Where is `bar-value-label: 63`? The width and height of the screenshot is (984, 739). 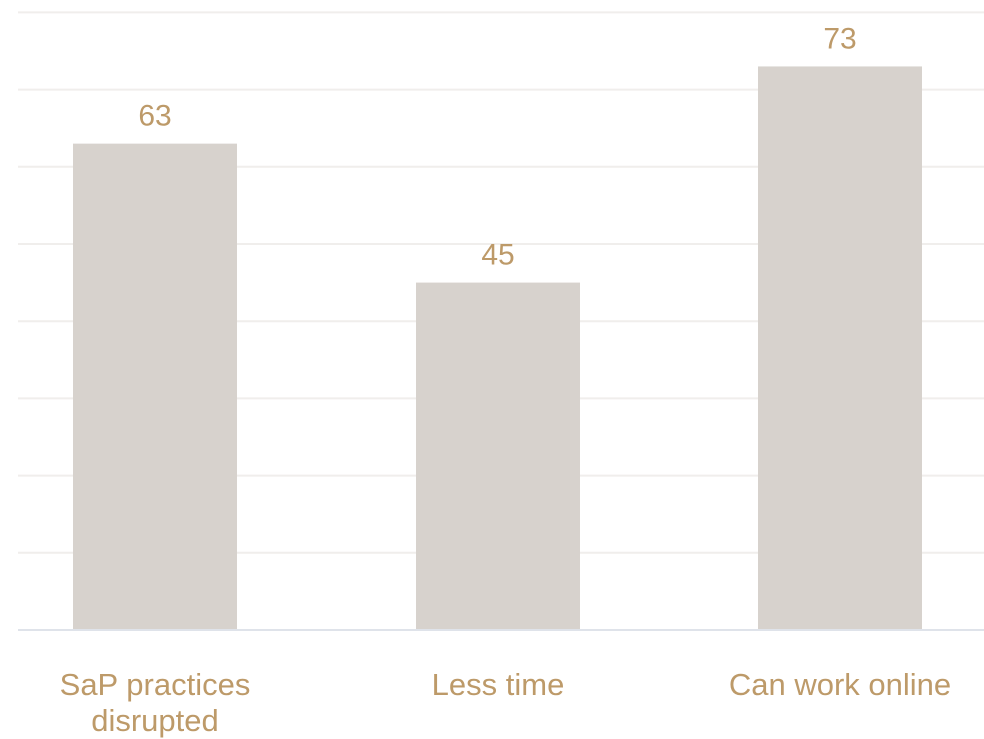 bar-value-label: 63 is located at coordinates (154, 116).